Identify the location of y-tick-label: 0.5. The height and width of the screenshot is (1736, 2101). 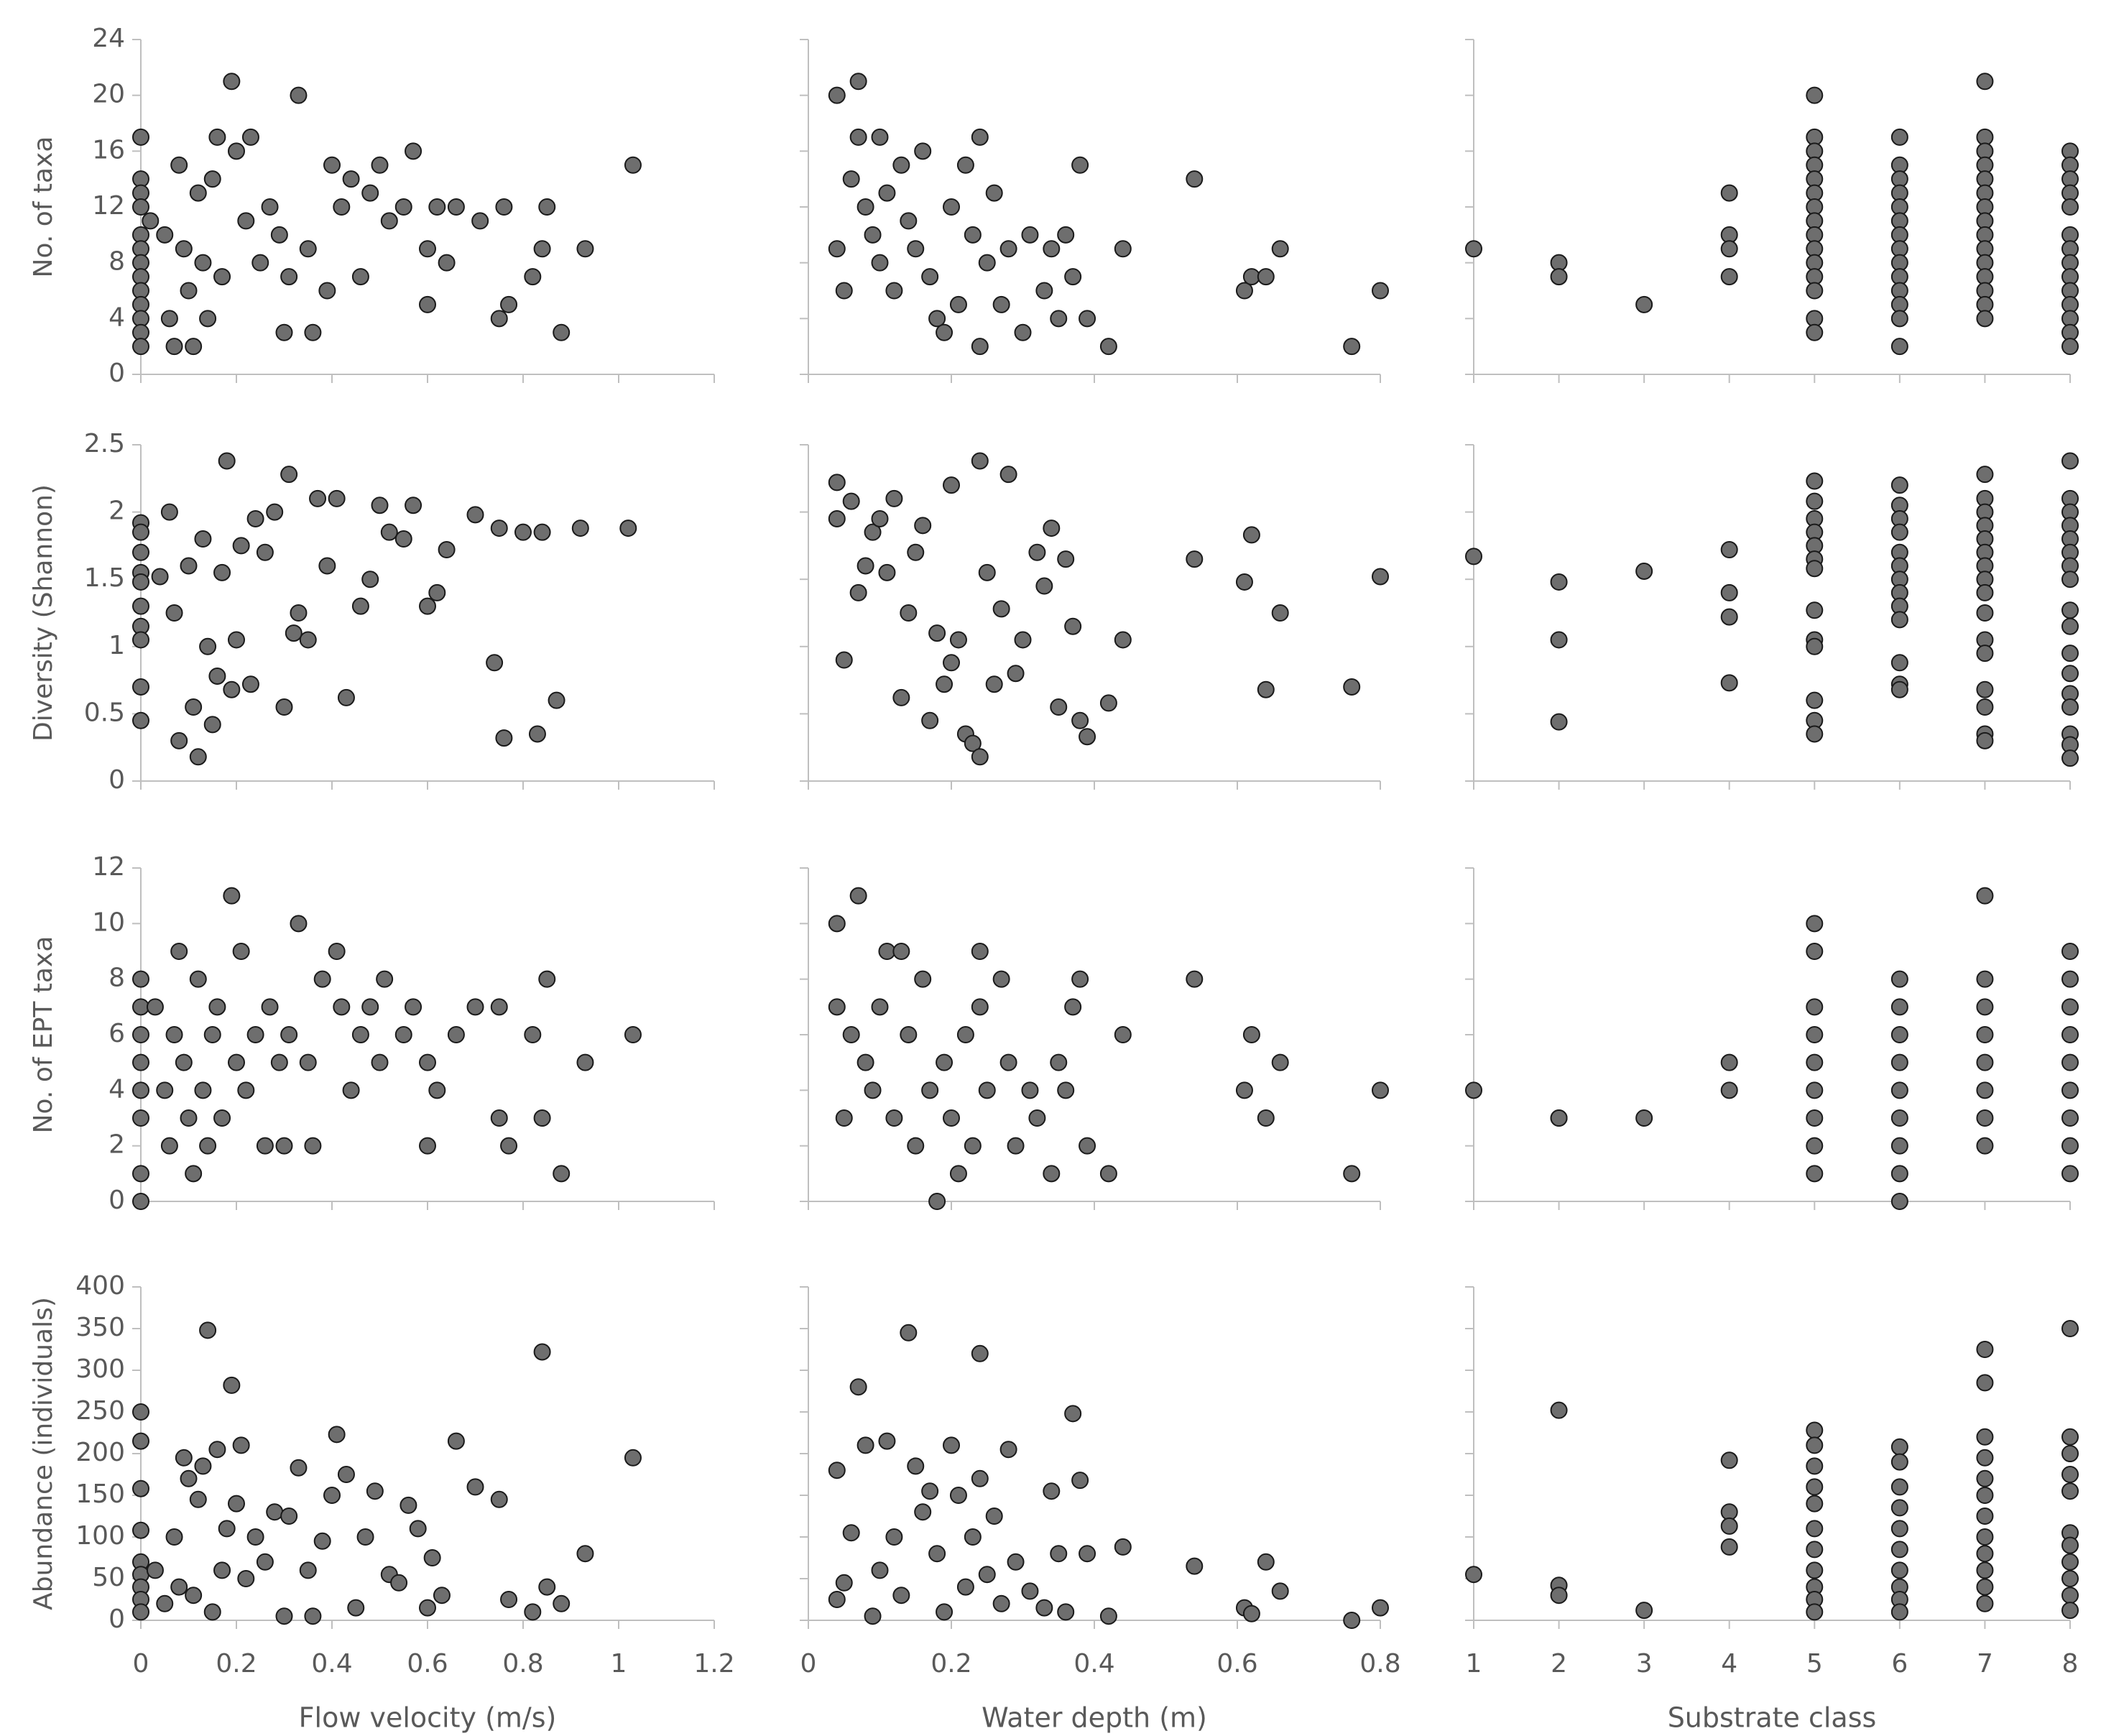
(104, 712).